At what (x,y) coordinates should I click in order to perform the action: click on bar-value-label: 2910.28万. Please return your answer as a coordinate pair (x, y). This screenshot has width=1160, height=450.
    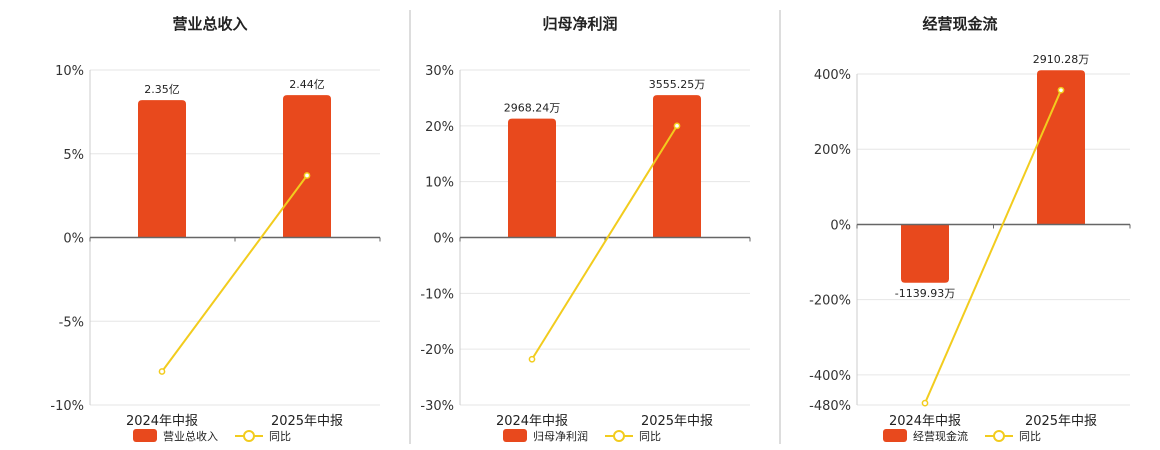
    Looking at the image, I should click on (1061, 59).